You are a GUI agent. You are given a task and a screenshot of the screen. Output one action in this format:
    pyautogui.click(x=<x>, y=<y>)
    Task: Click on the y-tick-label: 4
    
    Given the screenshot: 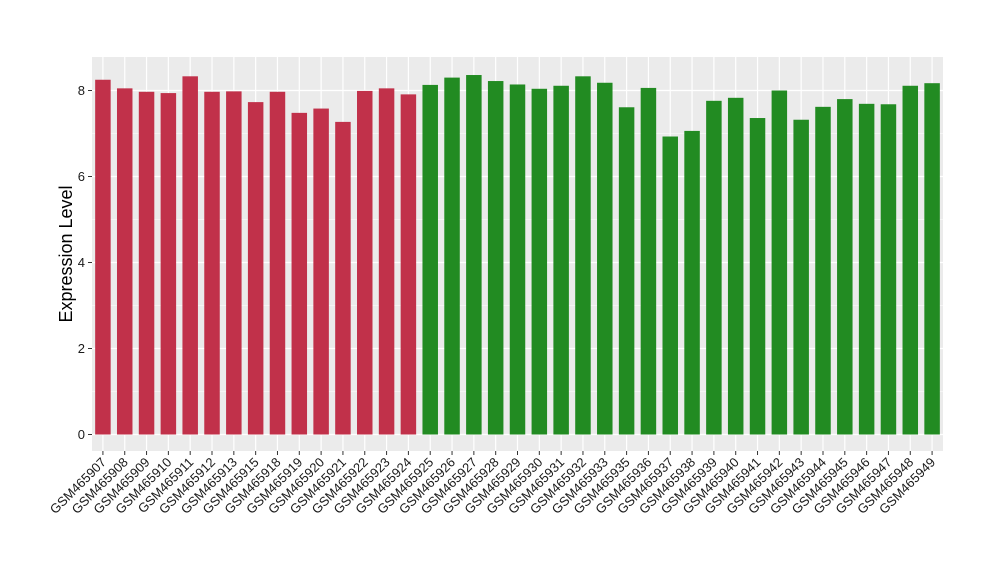 What is the action you would take?
    pyautogui.click(x=81, y=262)
    